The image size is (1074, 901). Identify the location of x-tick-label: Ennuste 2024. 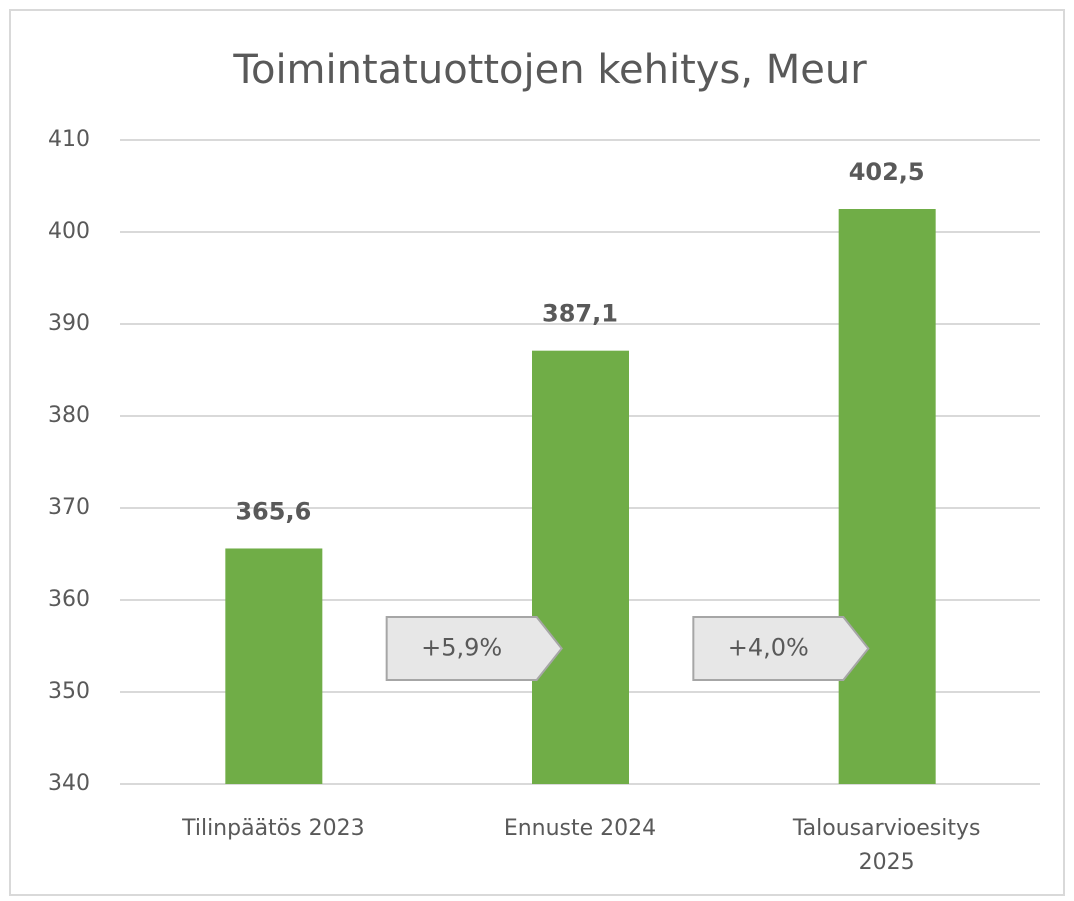
(580, 828).